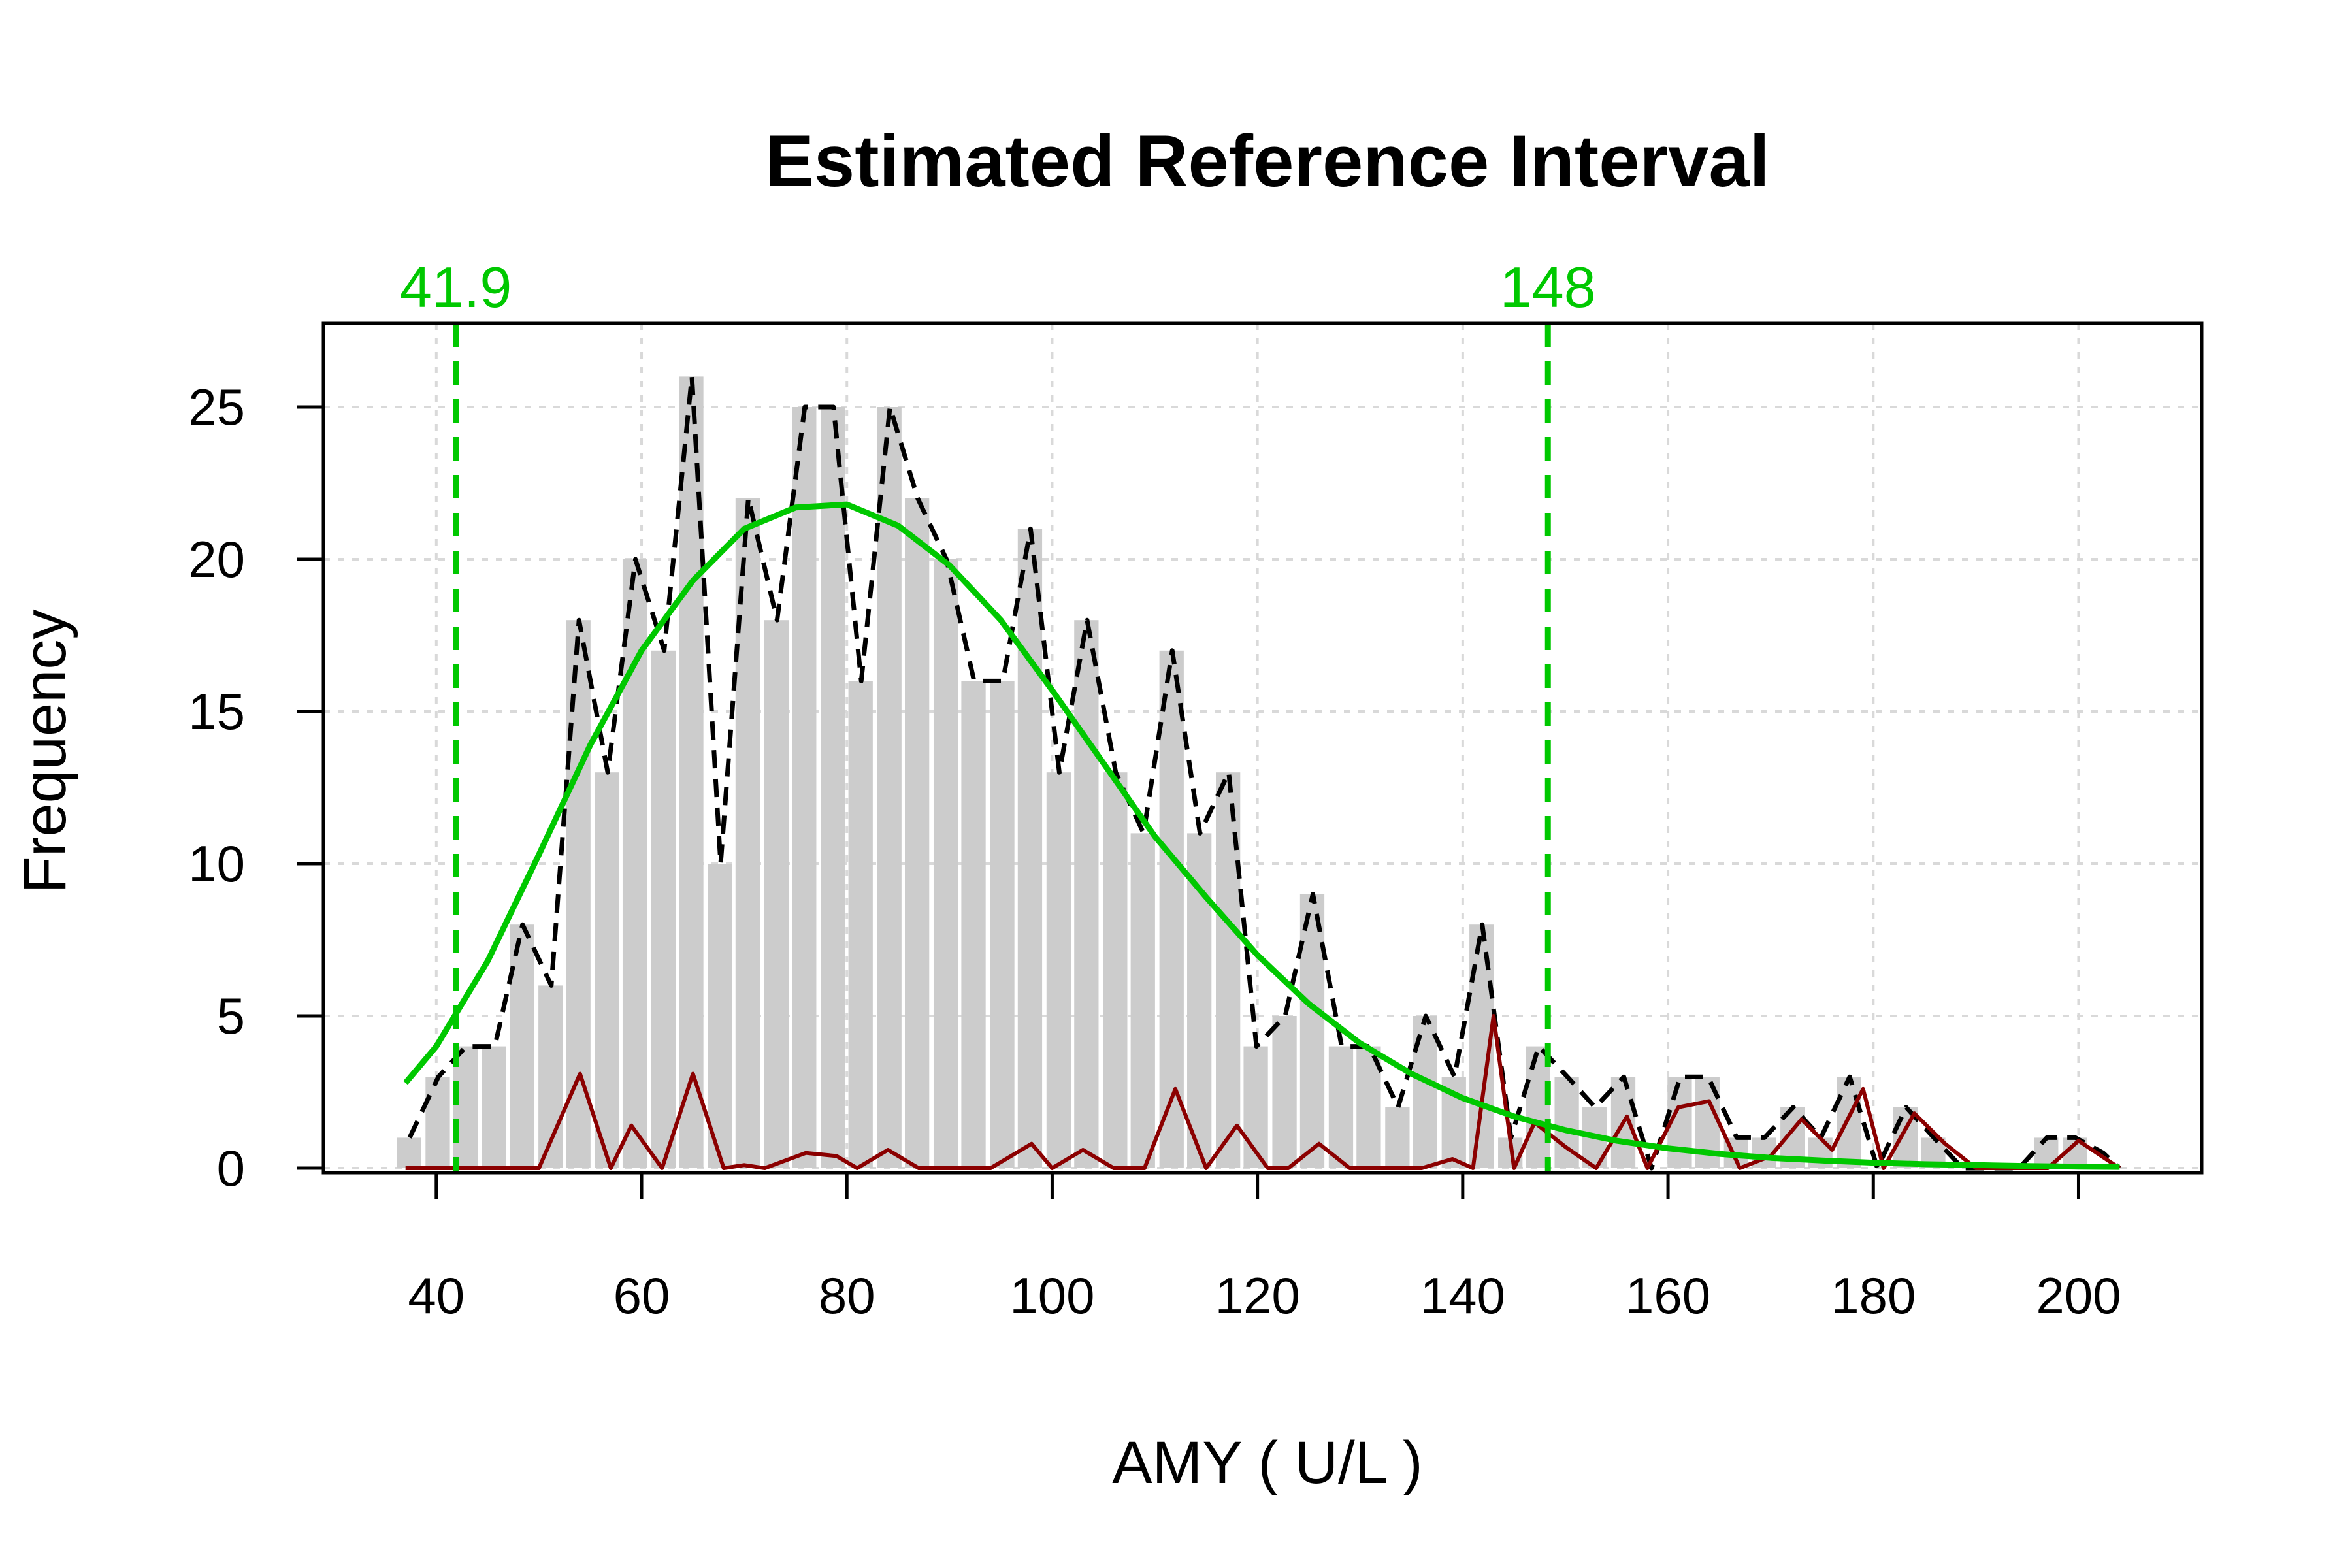  I want to click on x-tick-label: 60, so click(641, 1295).